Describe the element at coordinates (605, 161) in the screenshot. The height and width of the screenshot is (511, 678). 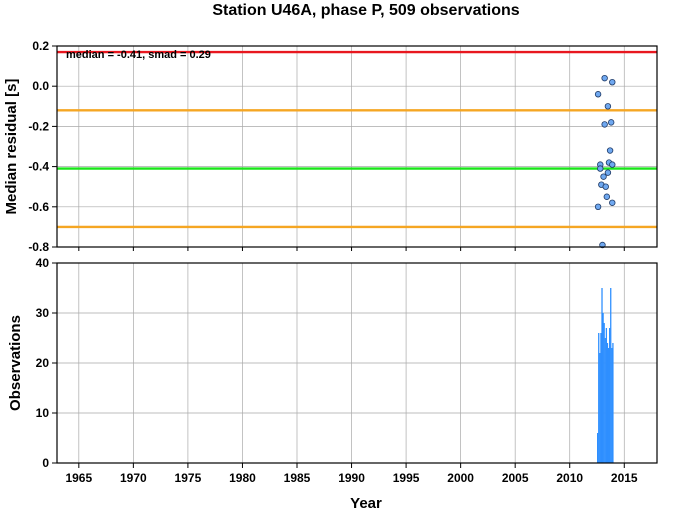
I see `residual-points` at that location.